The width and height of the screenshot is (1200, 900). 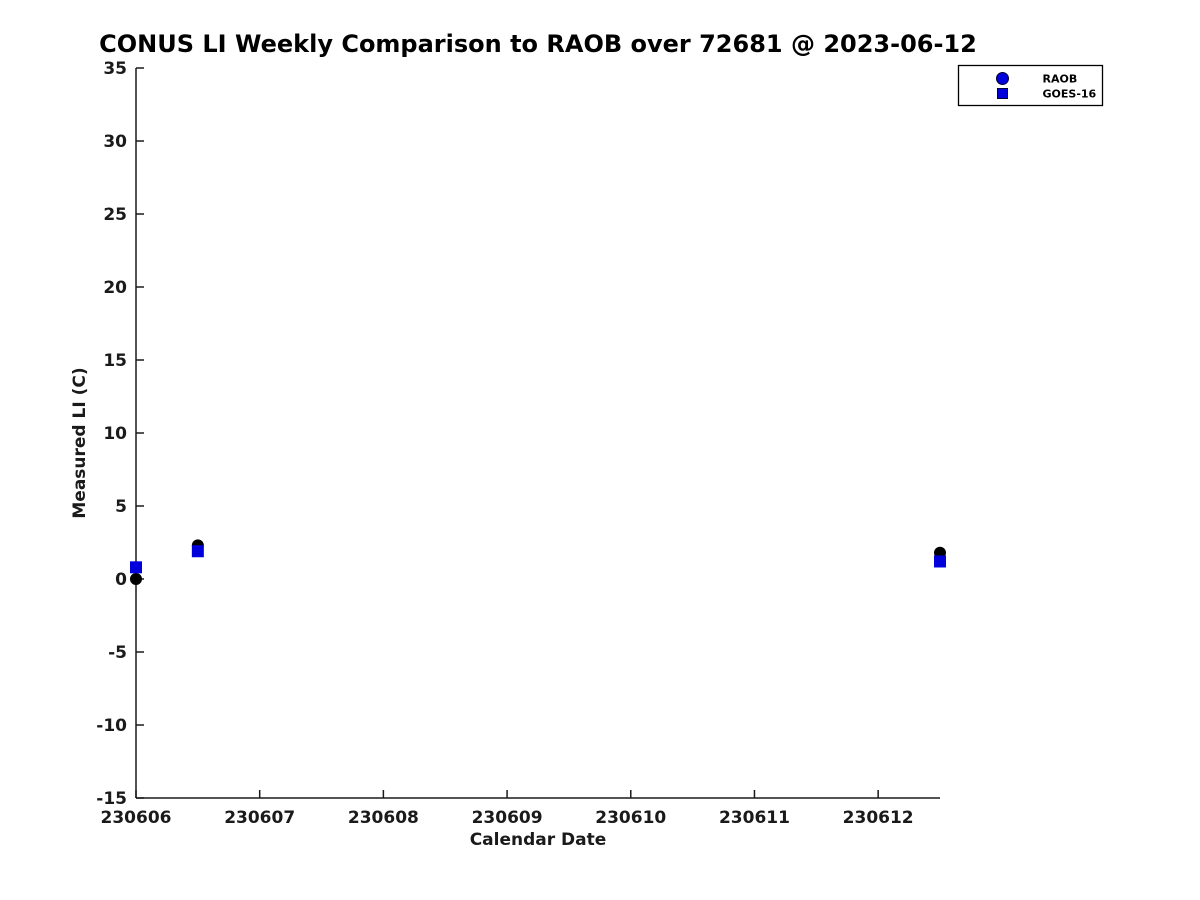 What do you see at coordinates (383, 818) in the screenshot?
I see `x-tick-label: 230608` at bounding box center [383, 818].